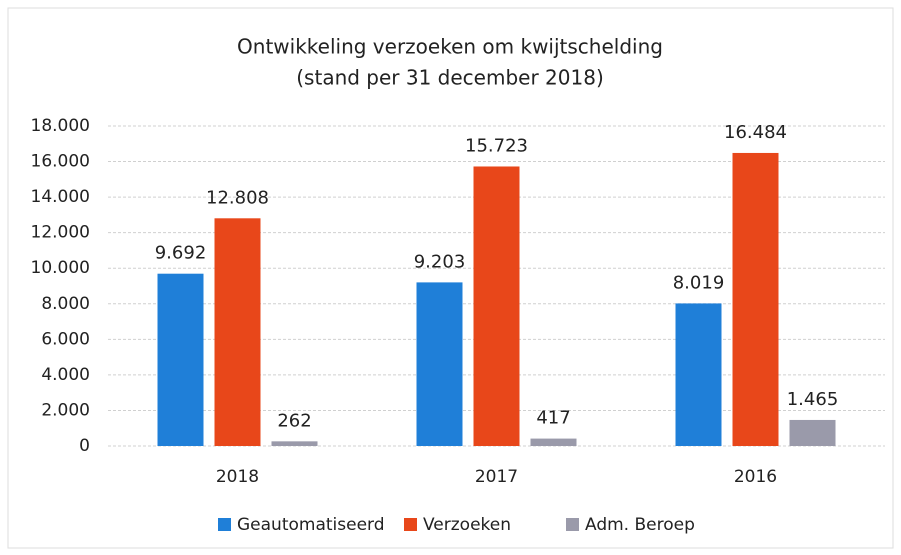 This screenshot has width=901, height=555. I want to click on y-tick-label: 4.000, so click(65, 375).